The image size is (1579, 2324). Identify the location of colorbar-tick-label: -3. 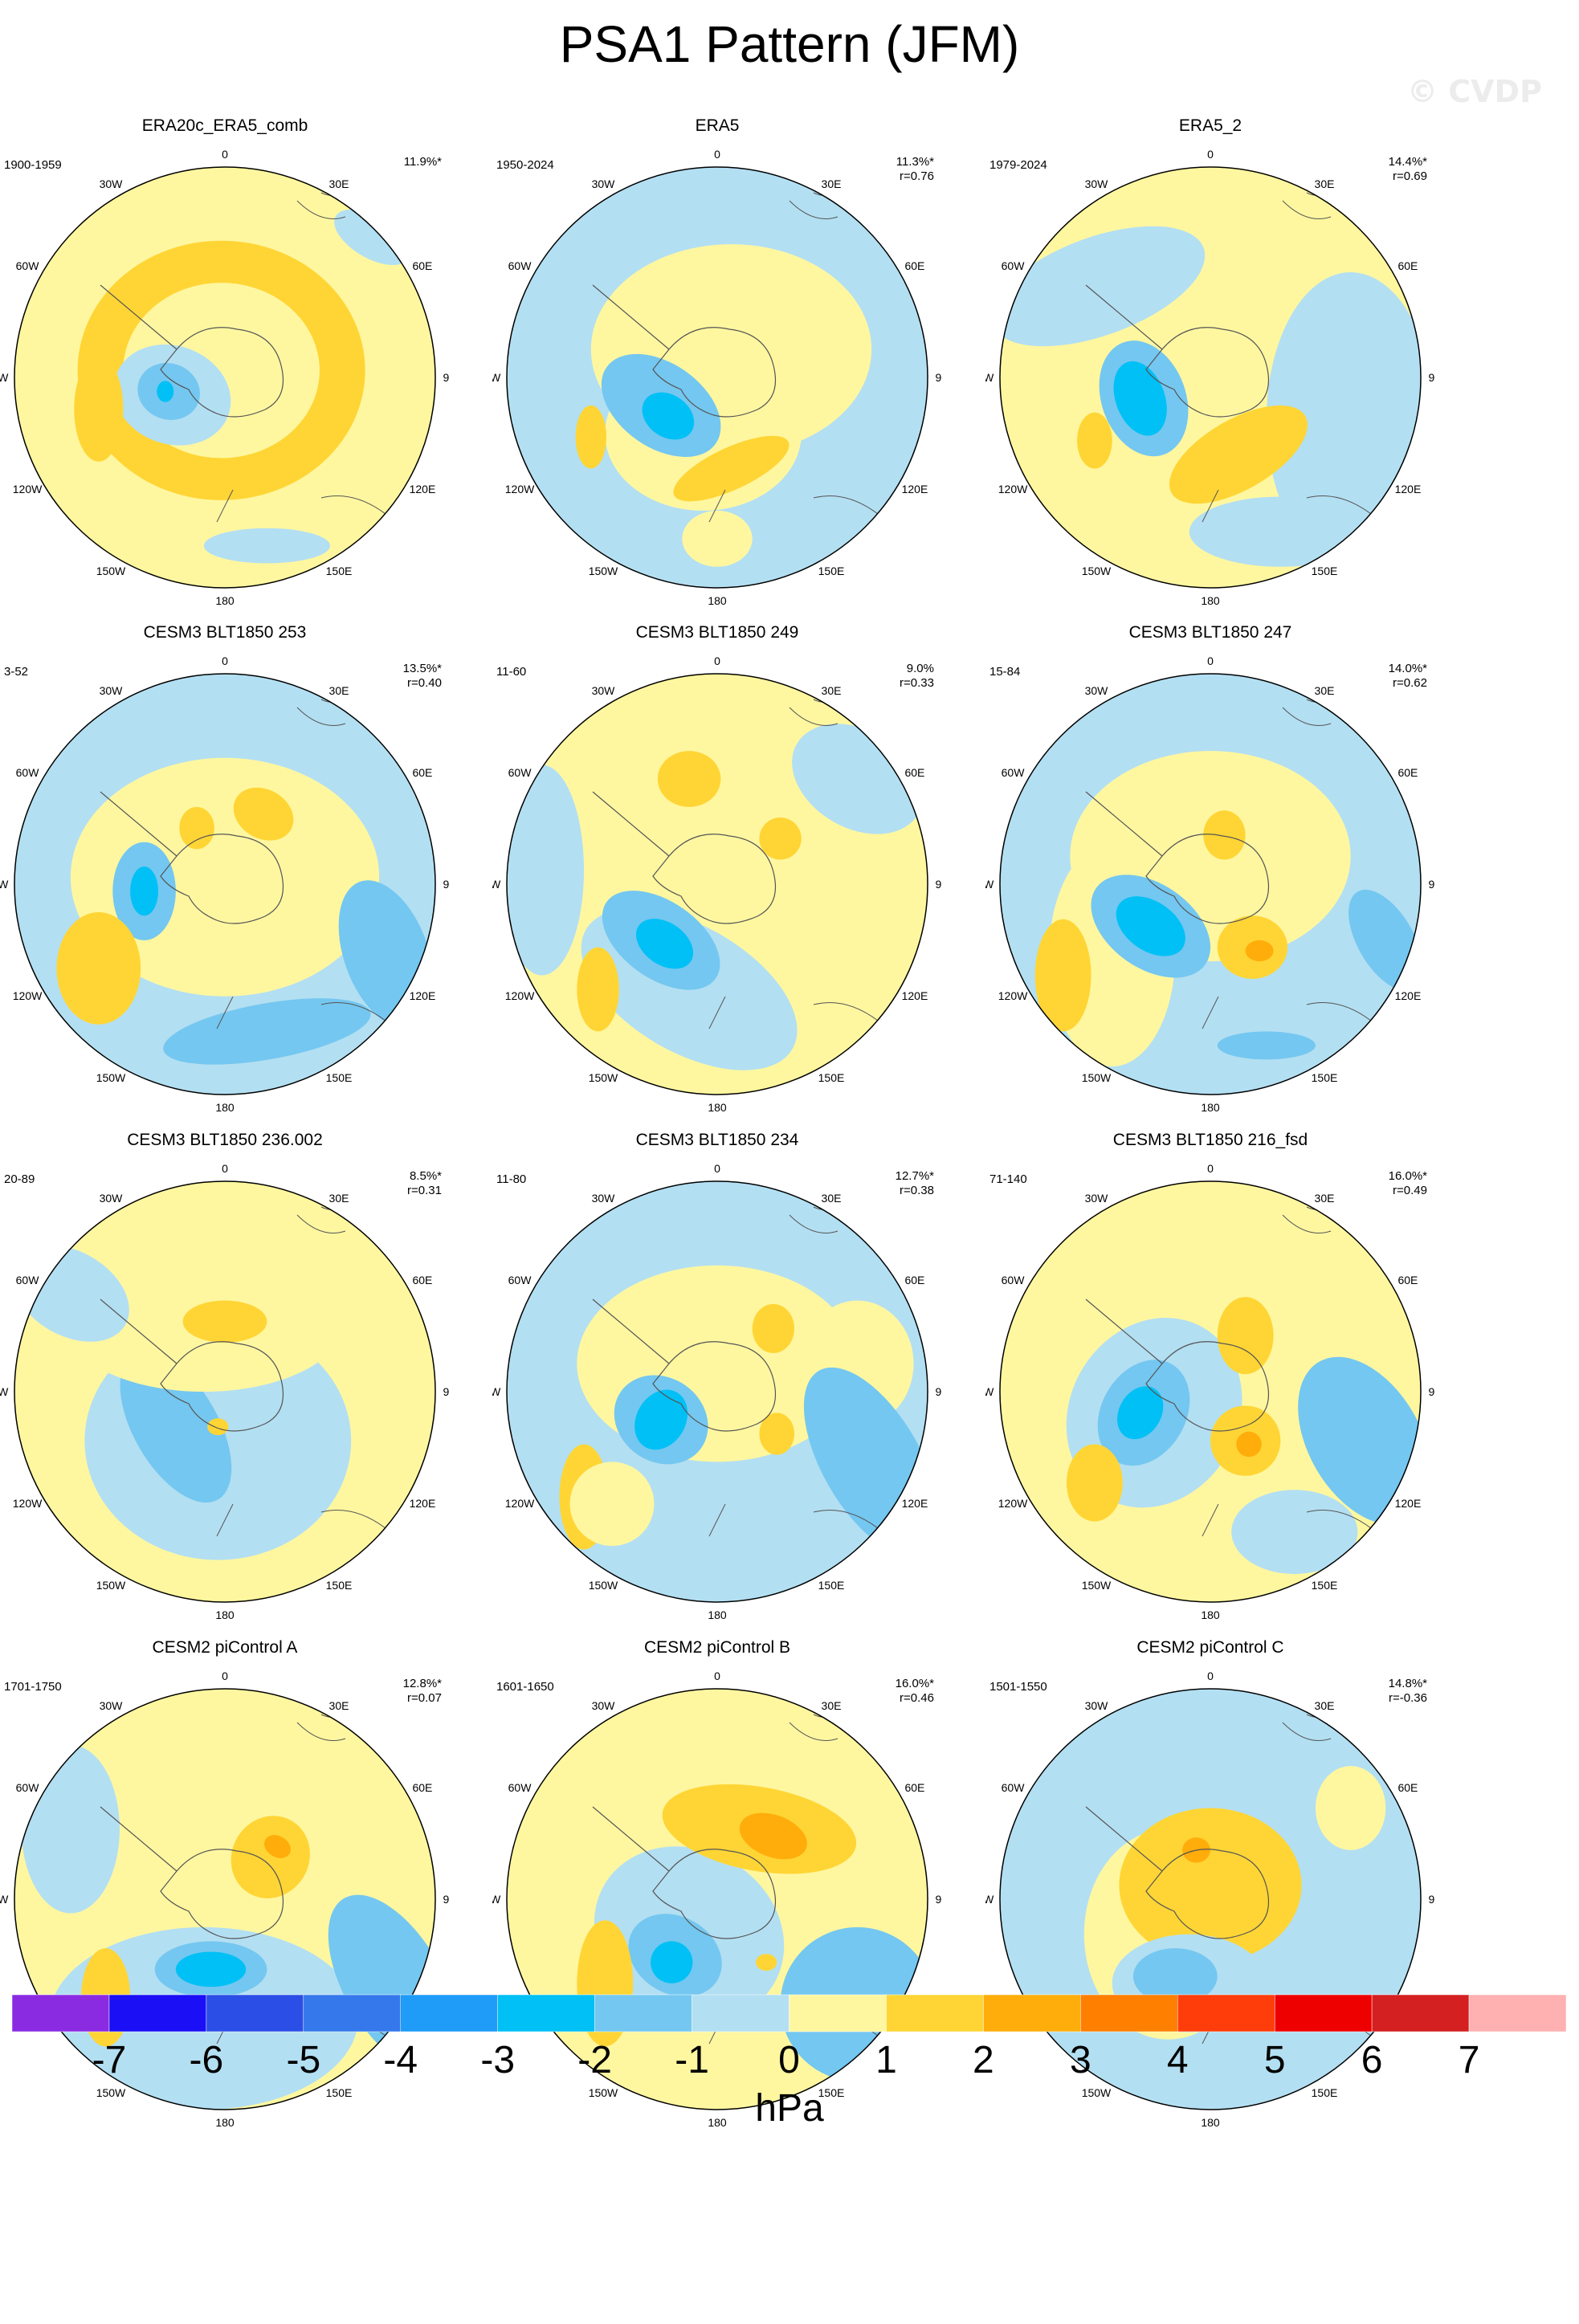
(498, 2060).